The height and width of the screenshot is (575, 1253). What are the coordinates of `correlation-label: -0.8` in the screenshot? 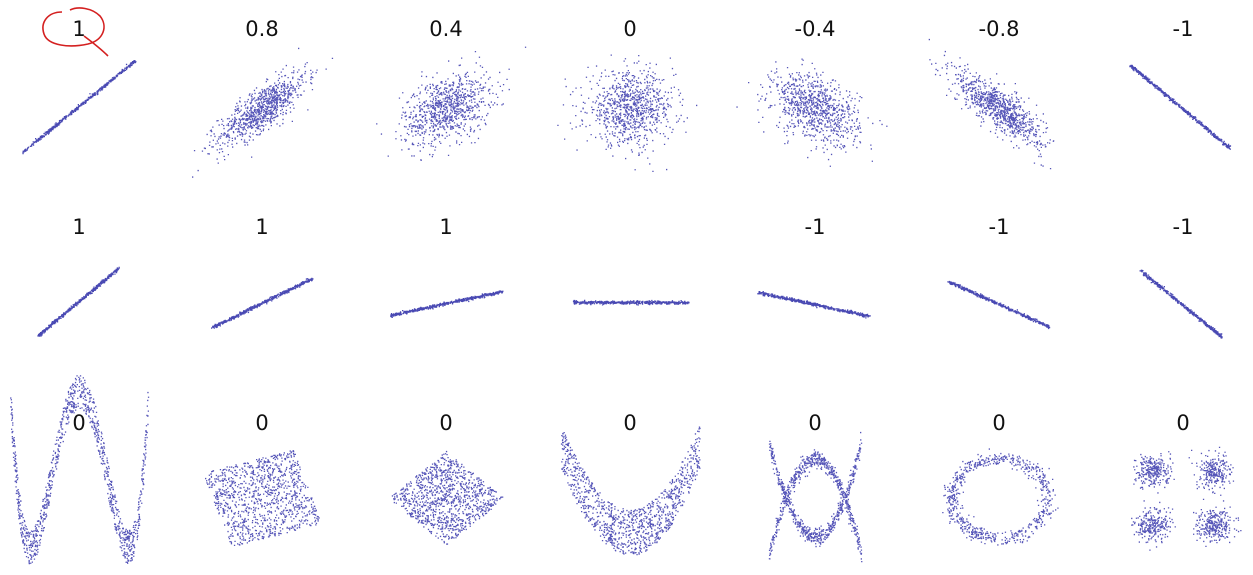 It's located at (999, 29).